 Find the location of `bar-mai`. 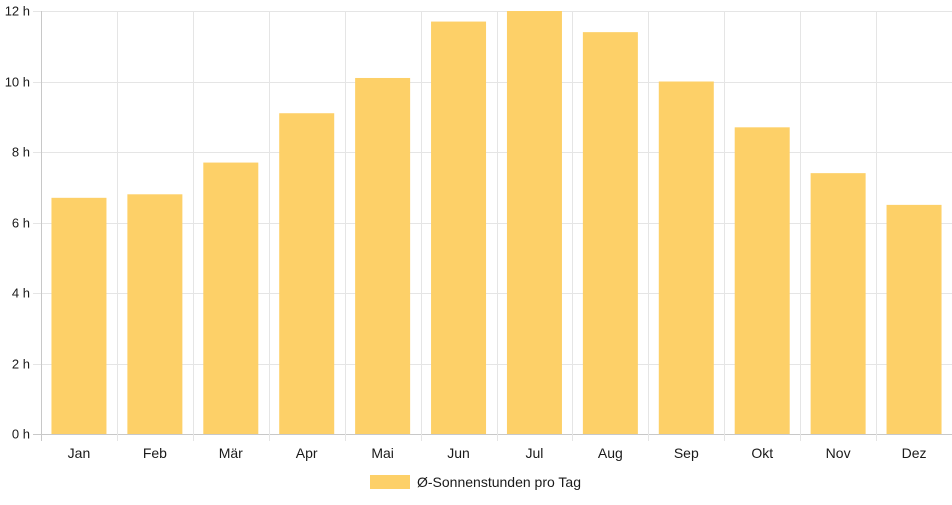

bar-mai is located at coordinates (383, 255).